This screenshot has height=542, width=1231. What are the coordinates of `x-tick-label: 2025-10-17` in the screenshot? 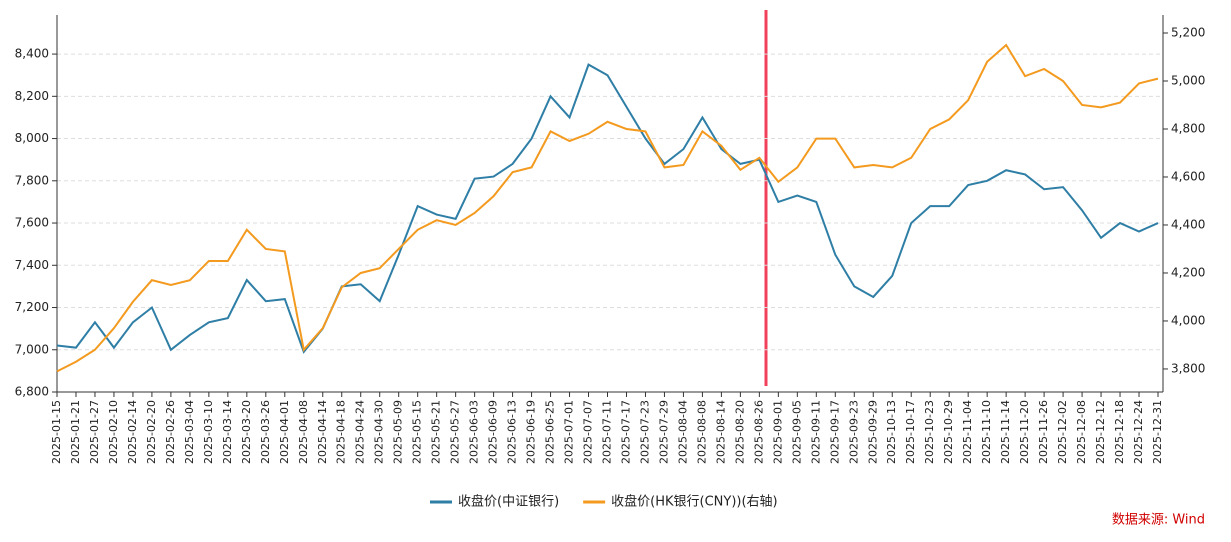 It's located at (910, 432).